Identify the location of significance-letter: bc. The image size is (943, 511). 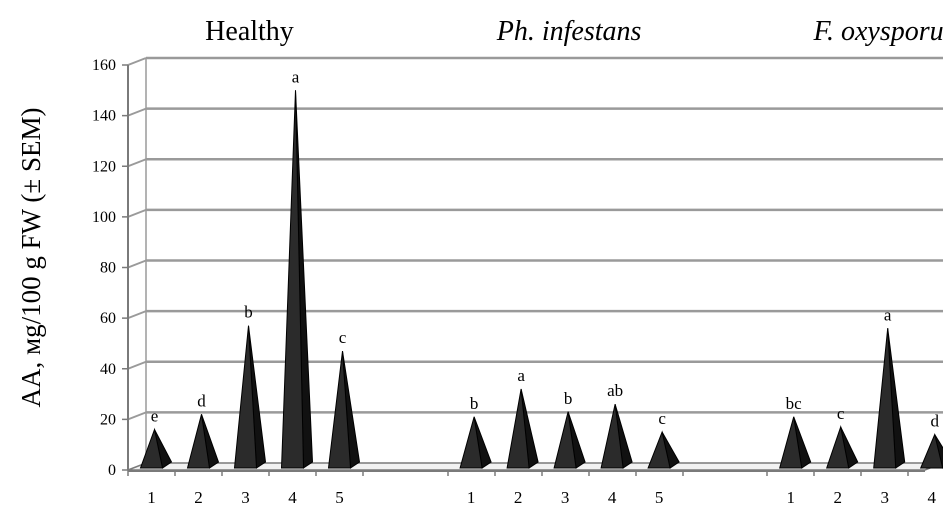
(794, 403).